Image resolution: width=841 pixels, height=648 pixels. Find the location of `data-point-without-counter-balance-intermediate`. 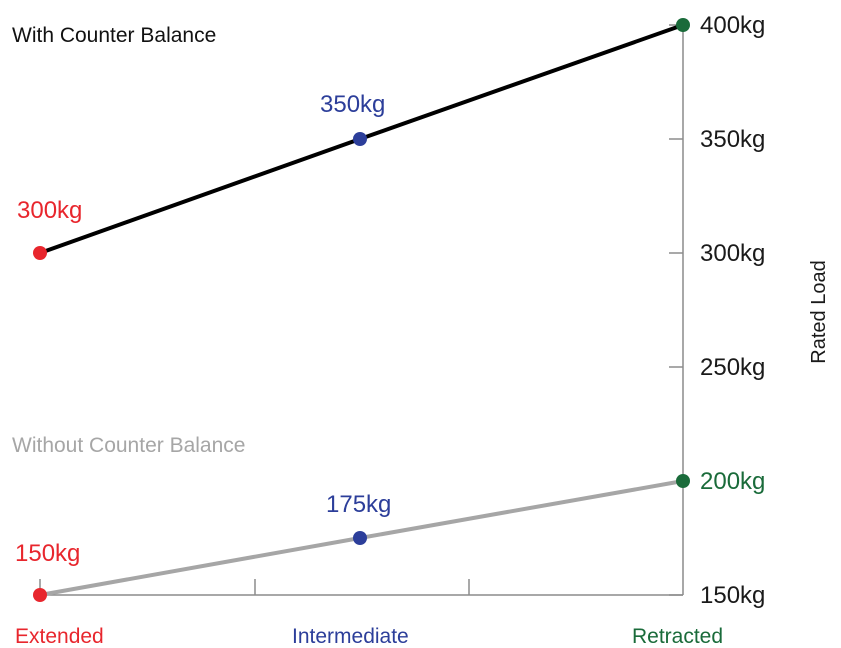

data-point-without-counter-balance-intermediate is located at coordinates (360, 538).